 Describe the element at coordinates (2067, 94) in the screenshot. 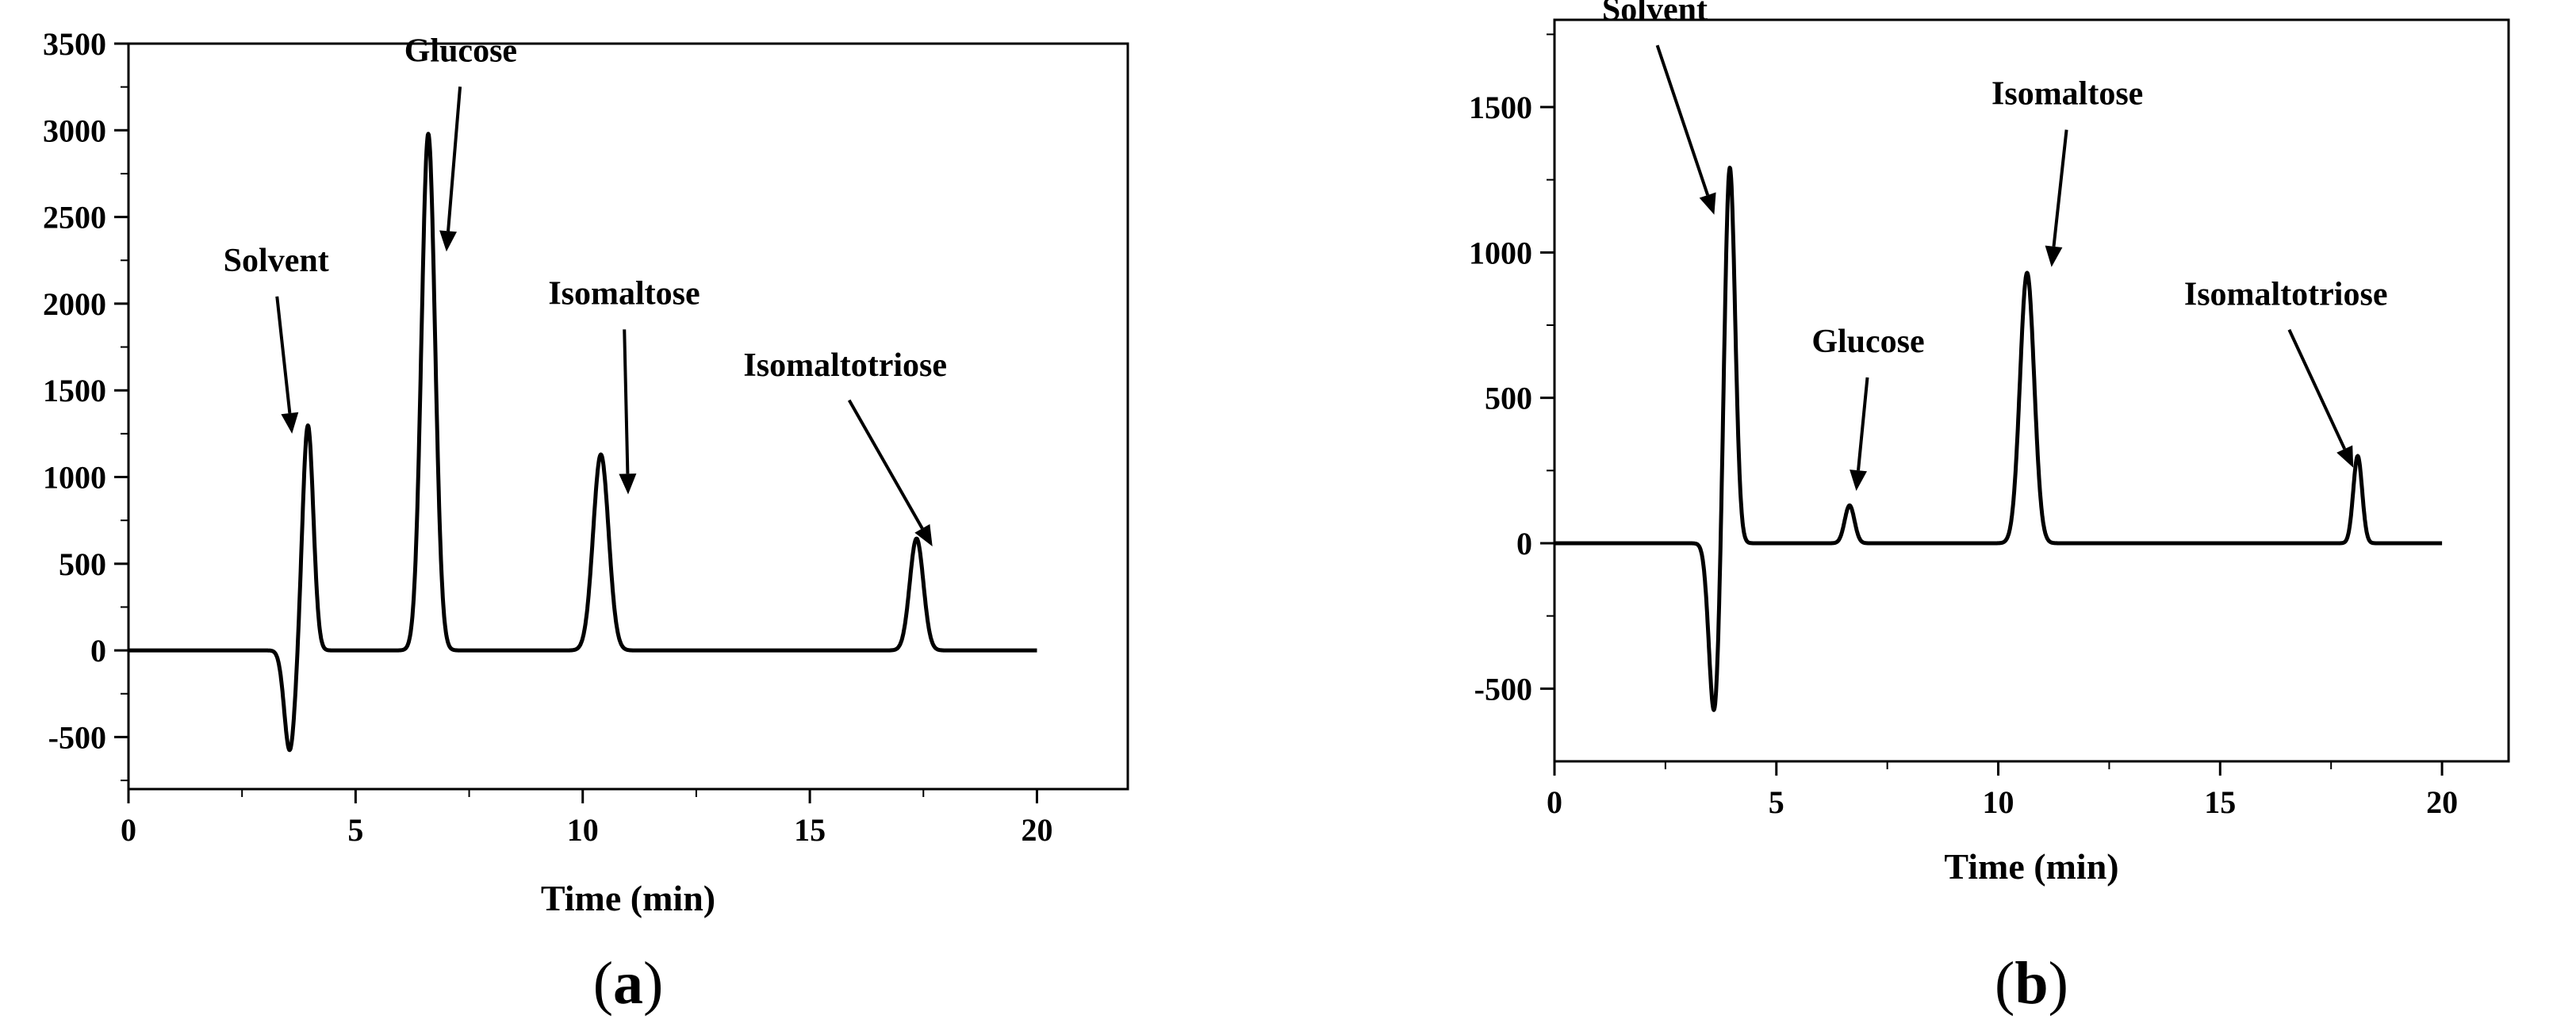

I see `peak-label-isomaltose-b: Isomaltose` at that location.